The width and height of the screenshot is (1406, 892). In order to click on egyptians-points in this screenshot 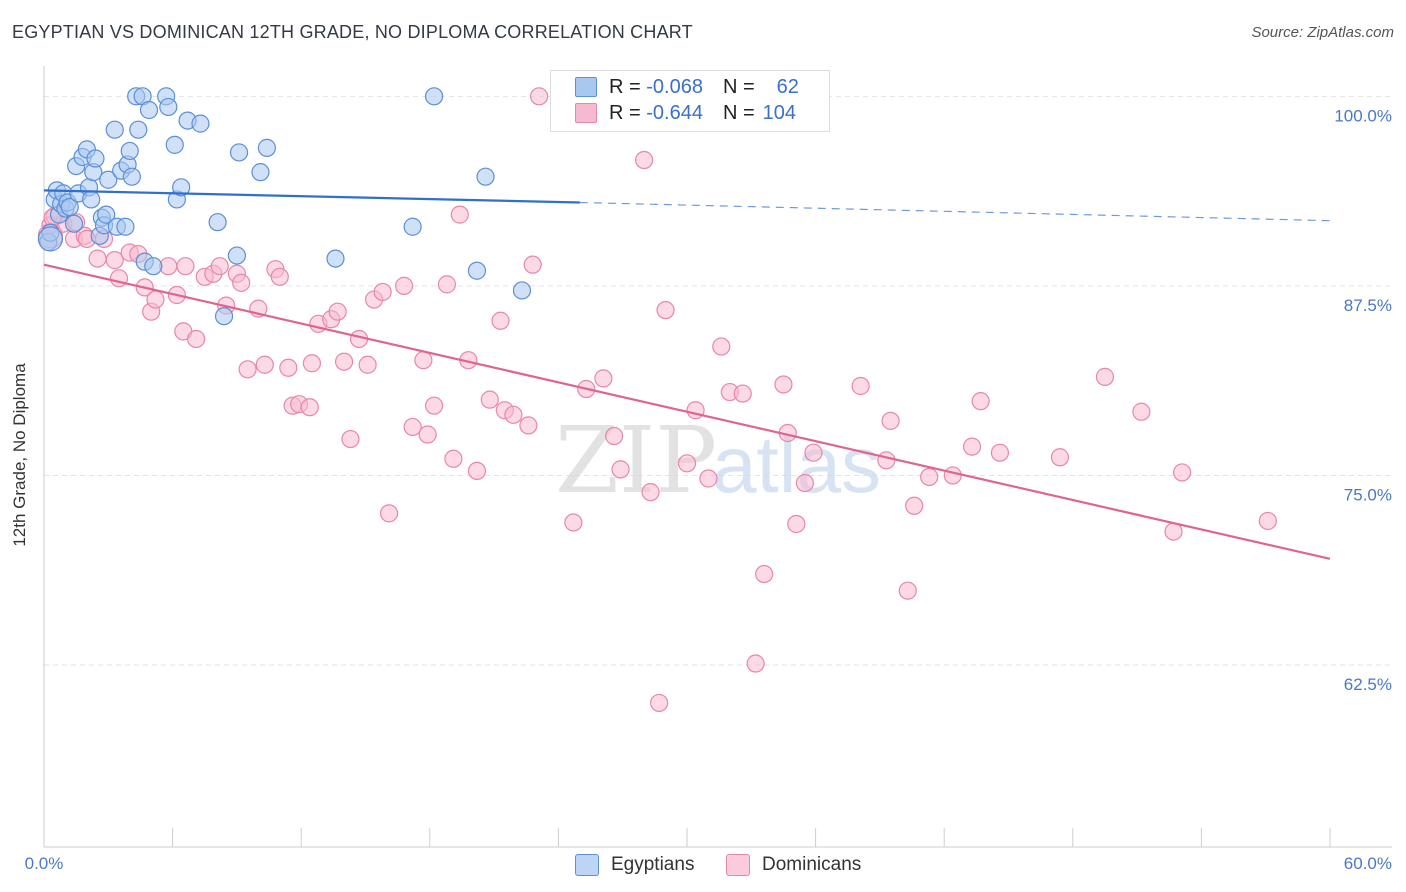, I will do `click(284, 206)`.